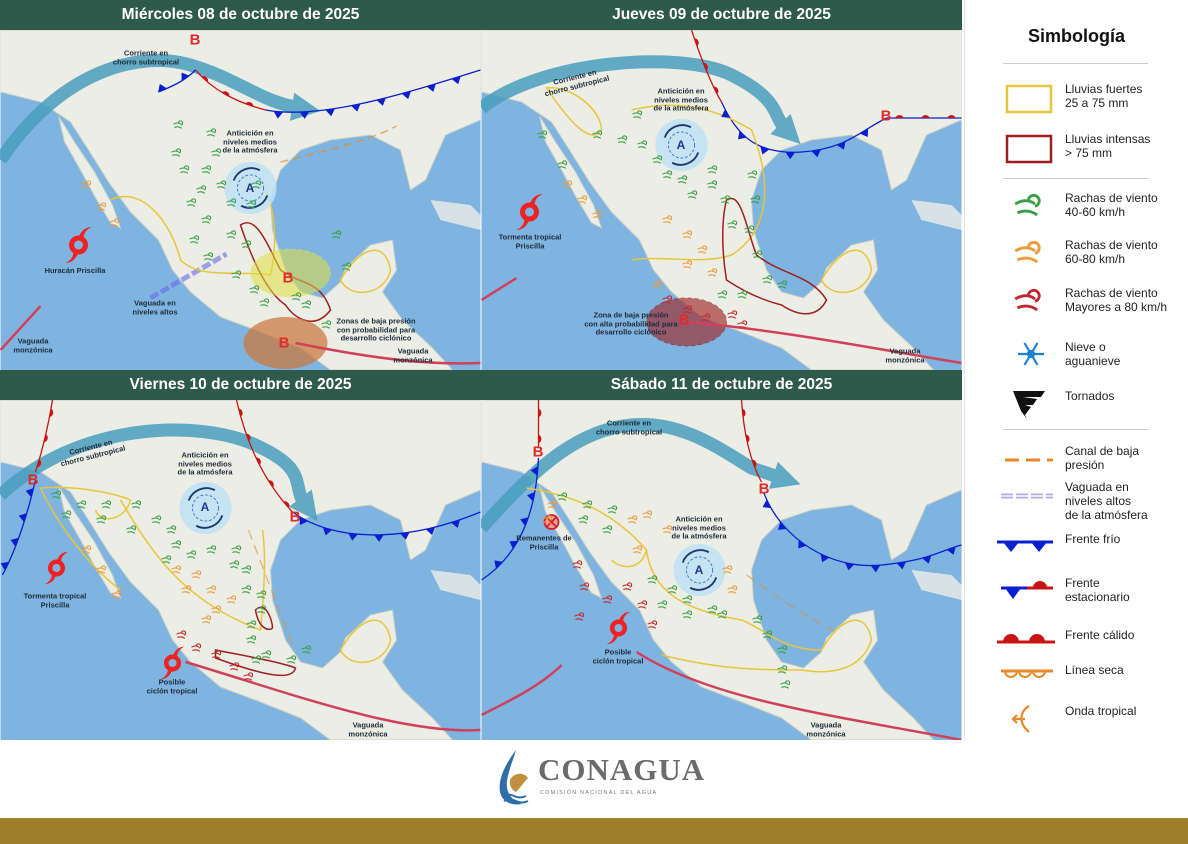  Describe the element at coordinates (1027, 496) in the screenshot. I see `double-dashed-line-icon` at that location.